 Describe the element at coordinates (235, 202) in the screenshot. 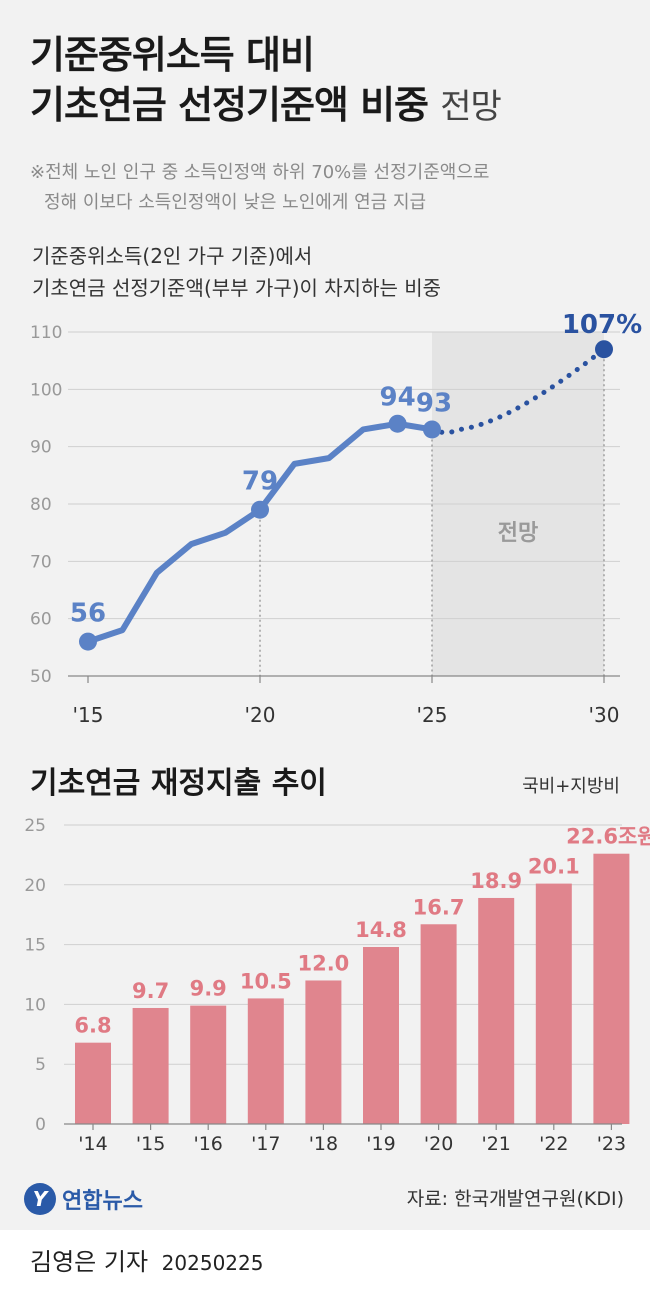

I see `note-line-2: 정해 이보다 소득인정액이 낮은 노인에게 연금 지급` at that location.